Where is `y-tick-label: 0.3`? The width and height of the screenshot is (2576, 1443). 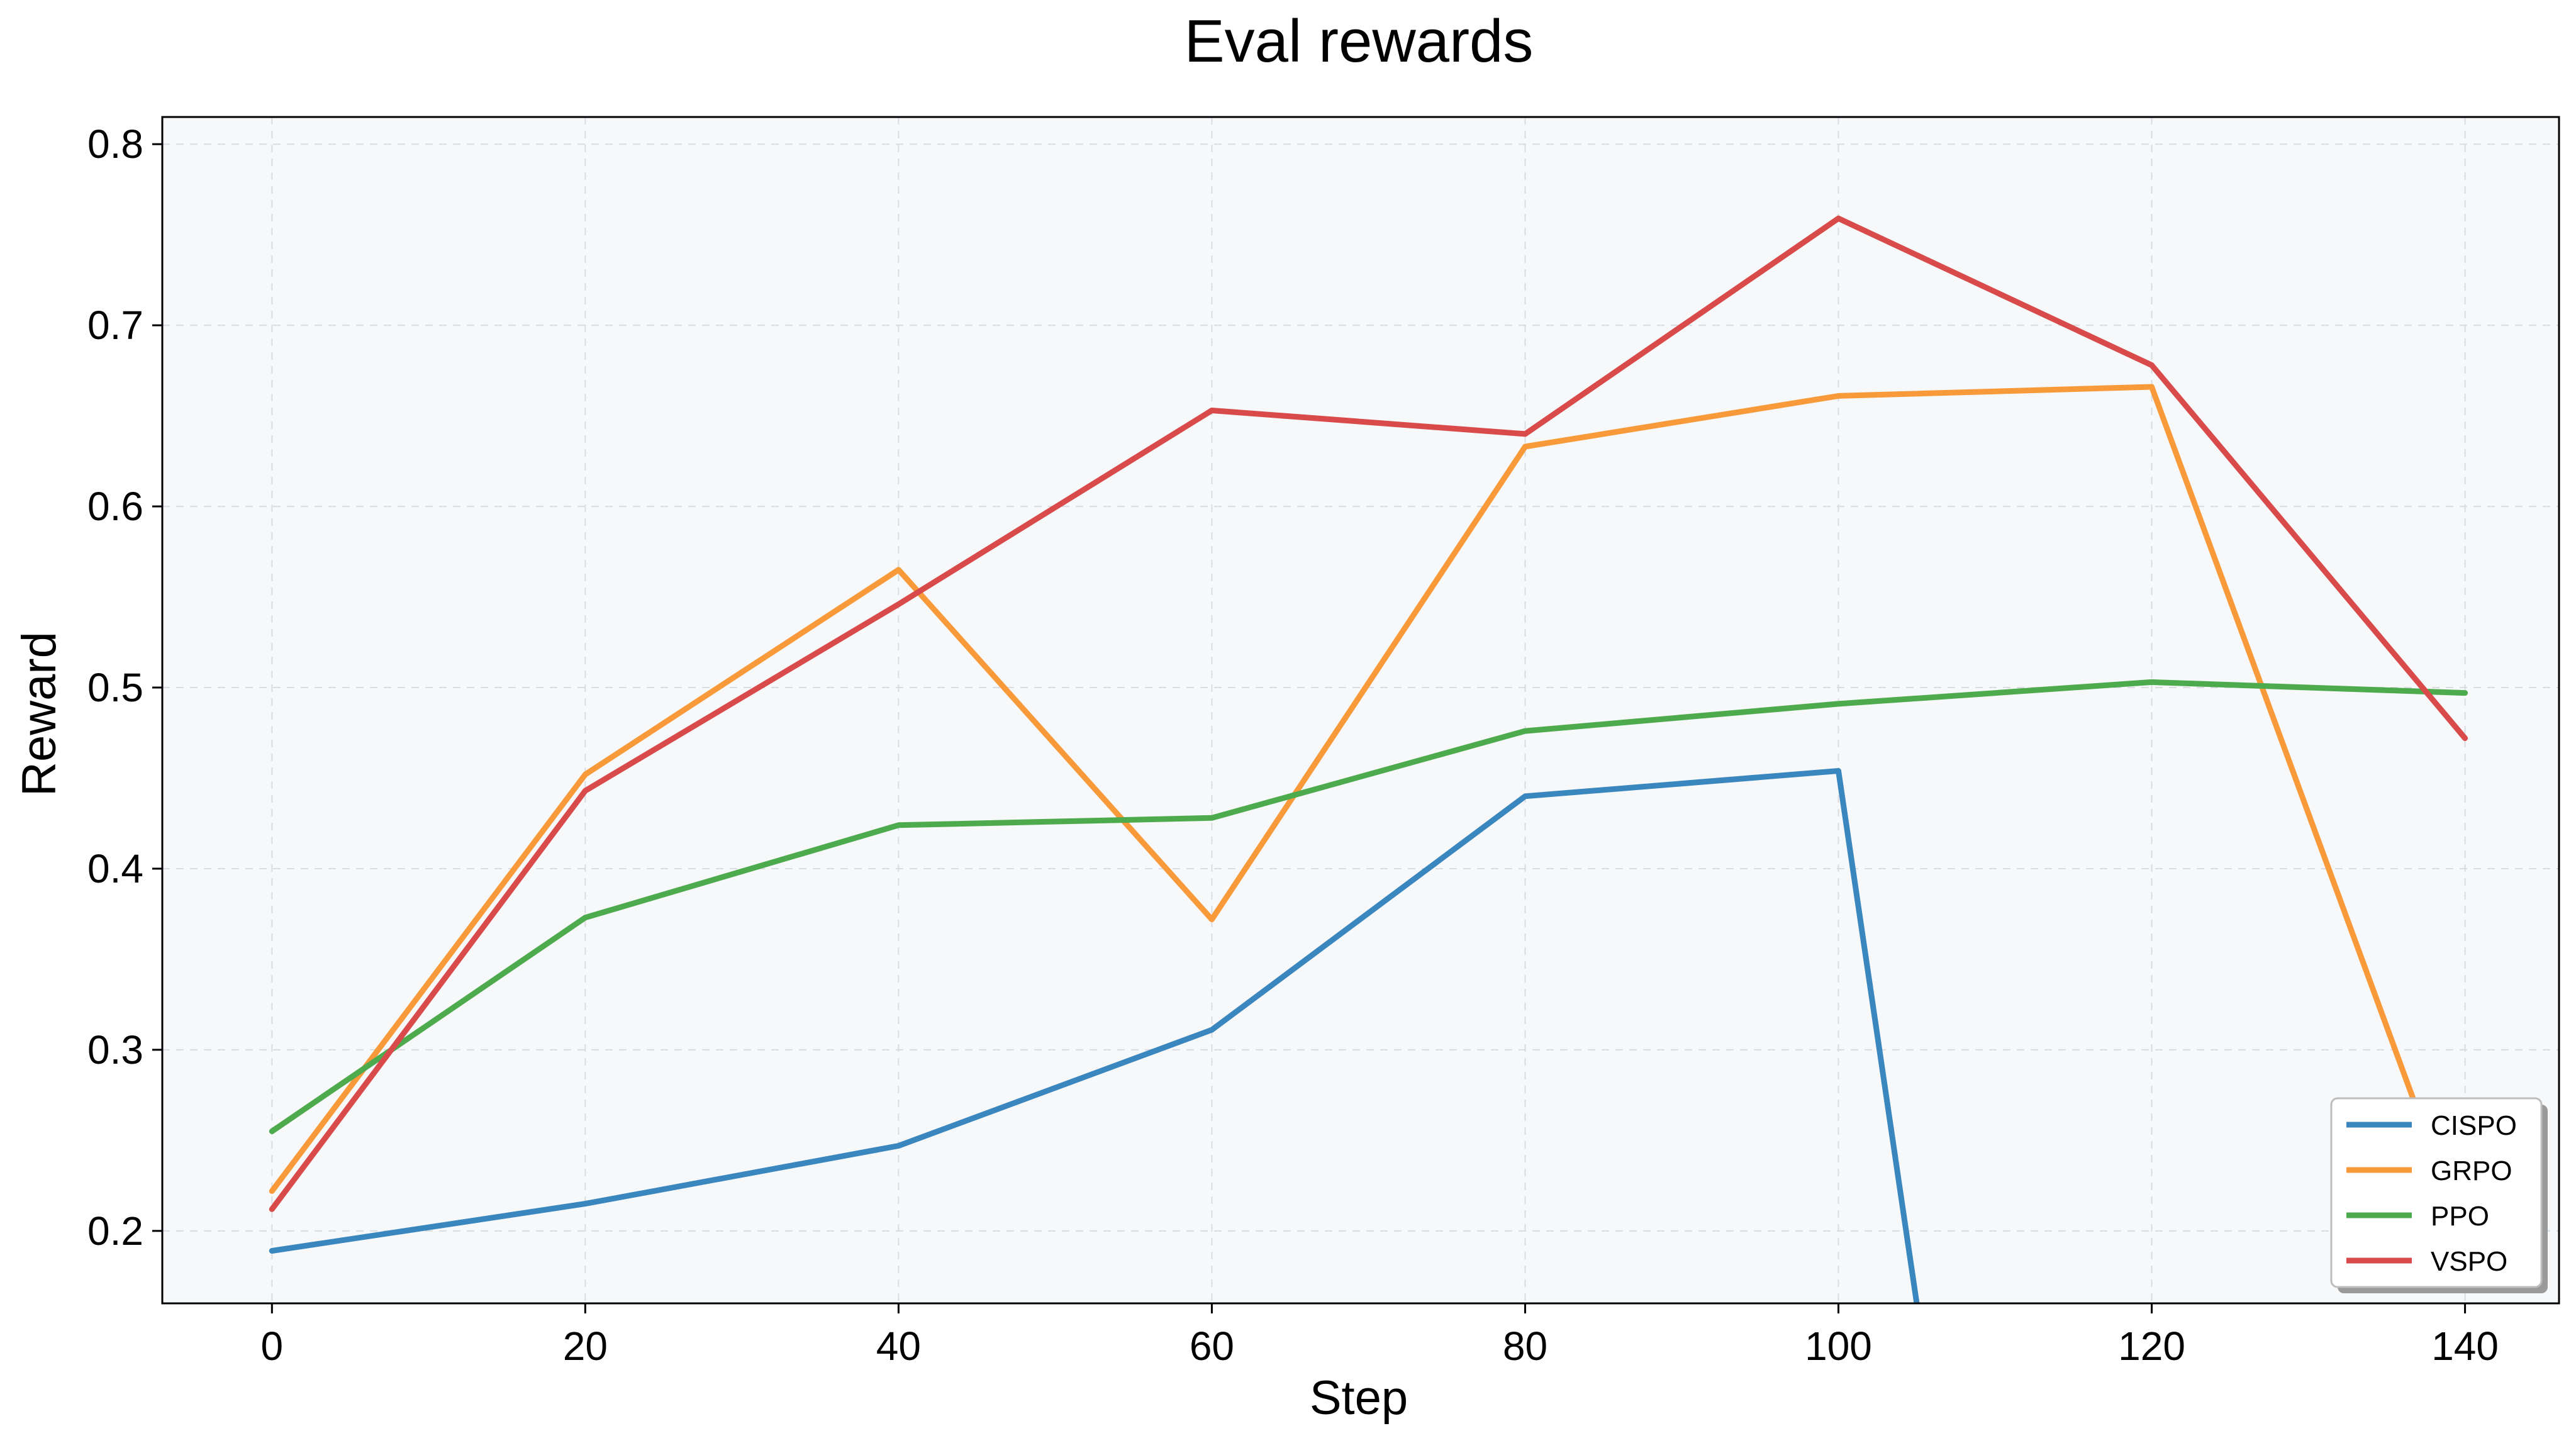
y-tick-label: 0.3 is located at coordinates (115, 1049).